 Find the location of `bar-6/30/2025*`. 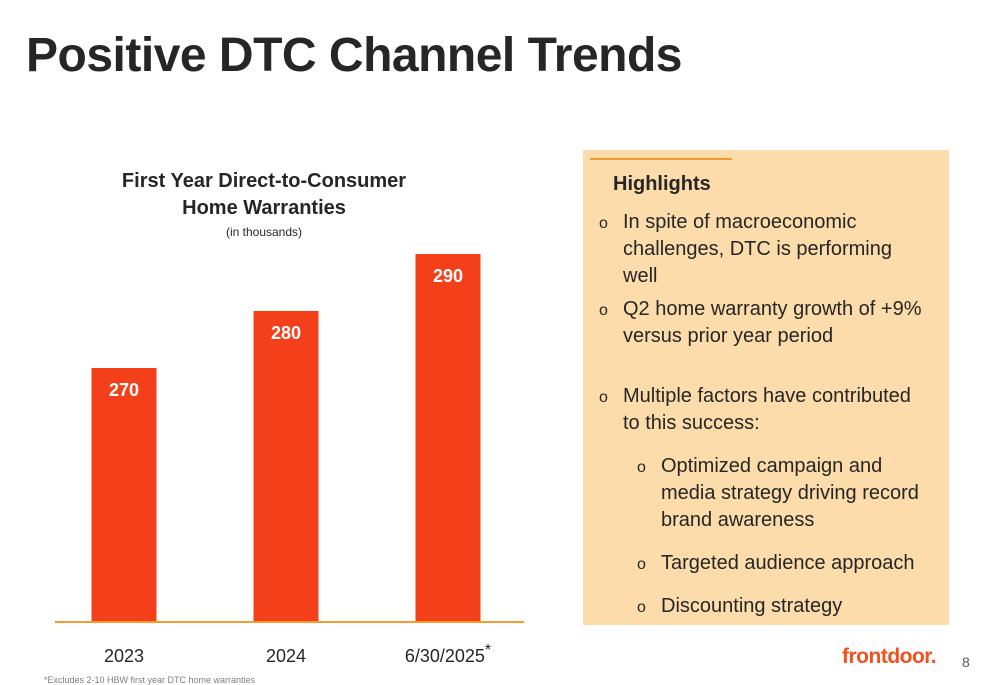

bar-6/30/2025* is located at coordinates (448, 438).